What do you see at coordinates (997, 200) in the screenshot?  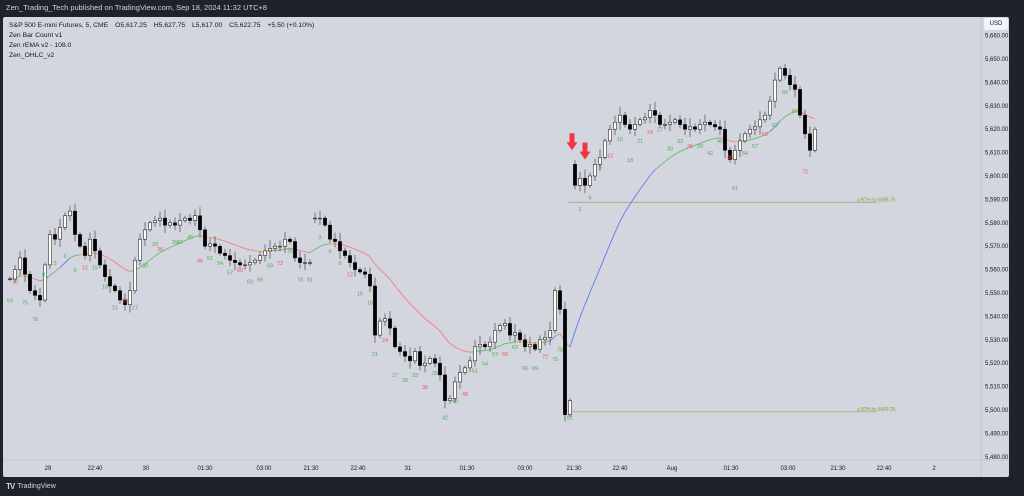 I see `price-tick-label: 5,590.00` at bounding box center [997, 200].